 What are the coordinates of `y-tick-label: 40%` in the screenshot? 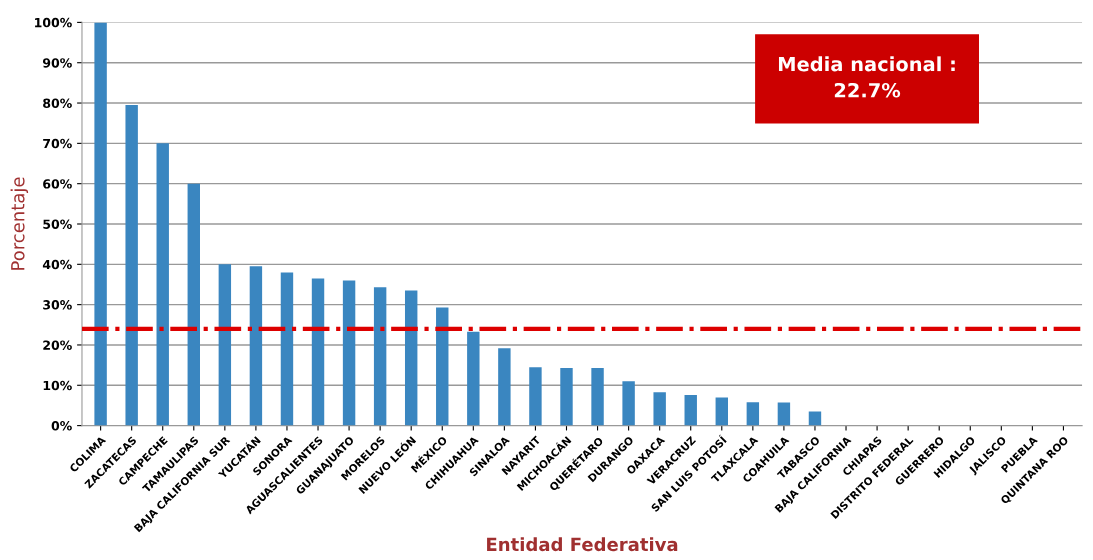 It's located at (57, 264).